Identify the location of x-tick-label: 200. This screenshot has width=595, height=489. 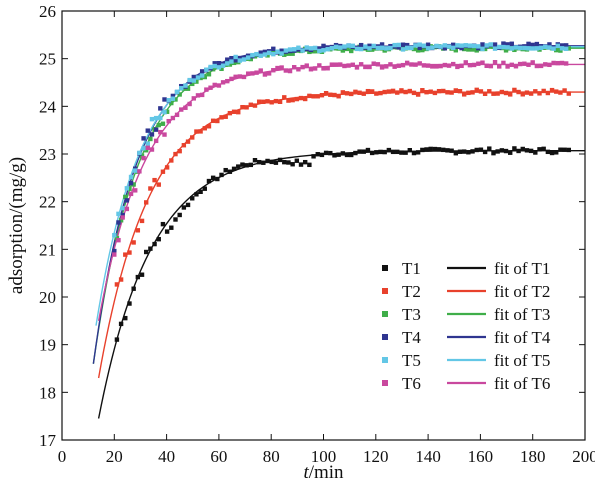
(583, 456).